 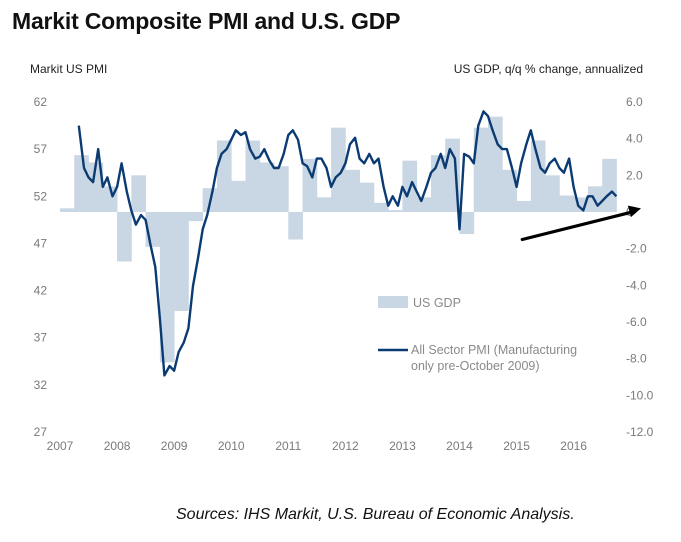 What do you see at coordinates (69, 69) in the screenshot?
I see `left-axis-label: Markit US PMI` at bounding box center [69, 69].